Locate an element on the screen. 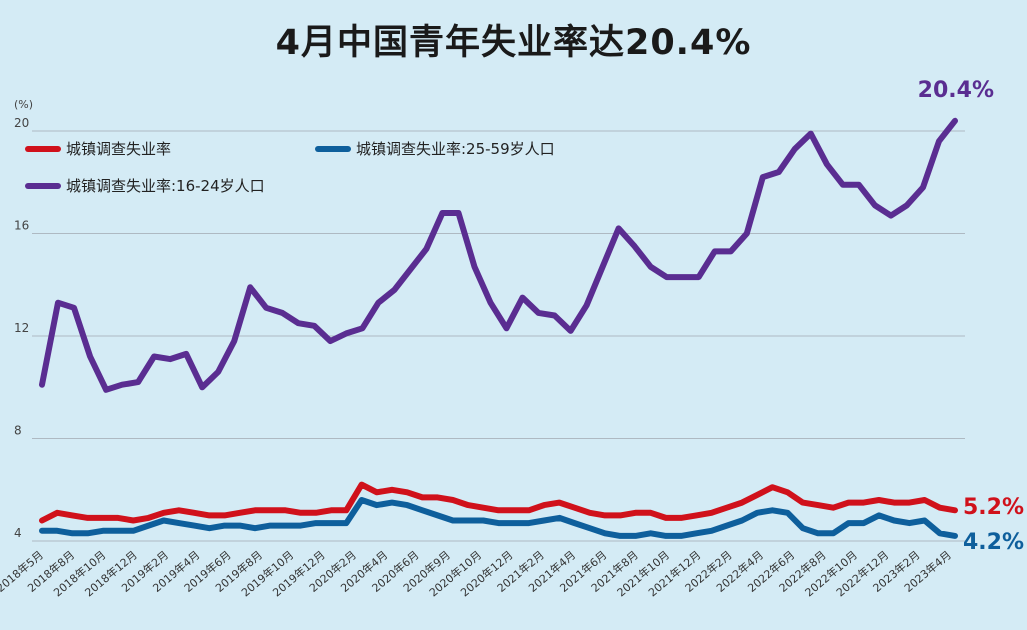 The height and width of the screenshot is (630, 1027). end-value-label: 20.4% is located at coordinates (956, 90).